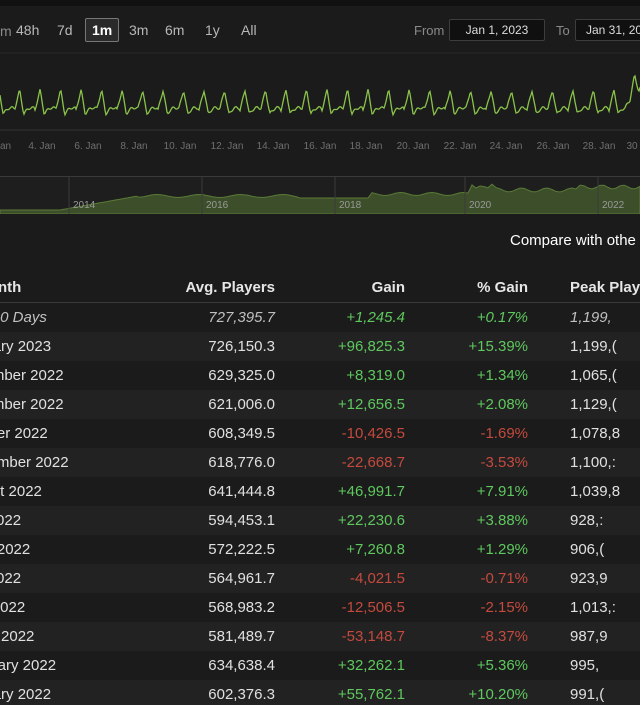  I want to click on table-row: ril 2022 568,983.2 -12,506.5 -2.15% 1,013,:, so click(320, 607).